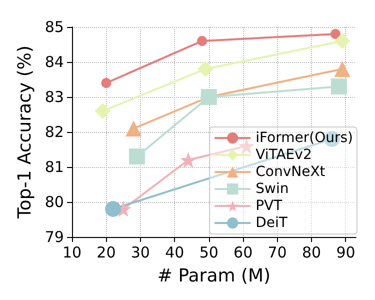  Describe the element at coordinates (54, 97) in the screenshot. I see `y-tick-label: 83` at that location.